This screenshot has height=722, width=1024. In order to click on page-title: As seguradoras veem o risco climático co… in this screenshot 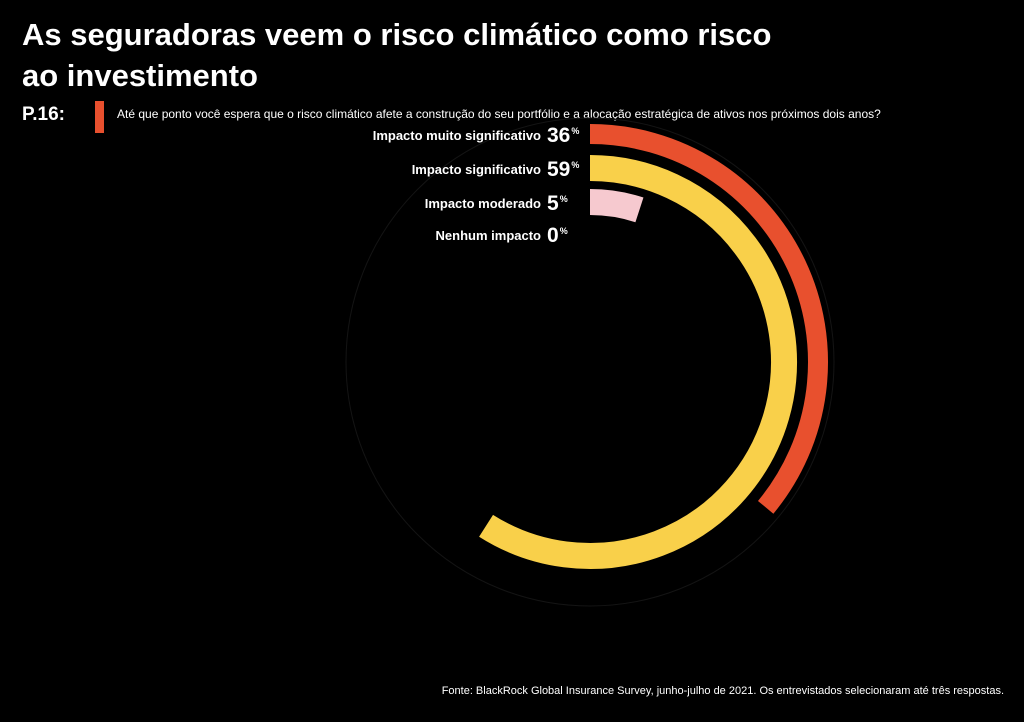, I will do `click(397, 55)`.